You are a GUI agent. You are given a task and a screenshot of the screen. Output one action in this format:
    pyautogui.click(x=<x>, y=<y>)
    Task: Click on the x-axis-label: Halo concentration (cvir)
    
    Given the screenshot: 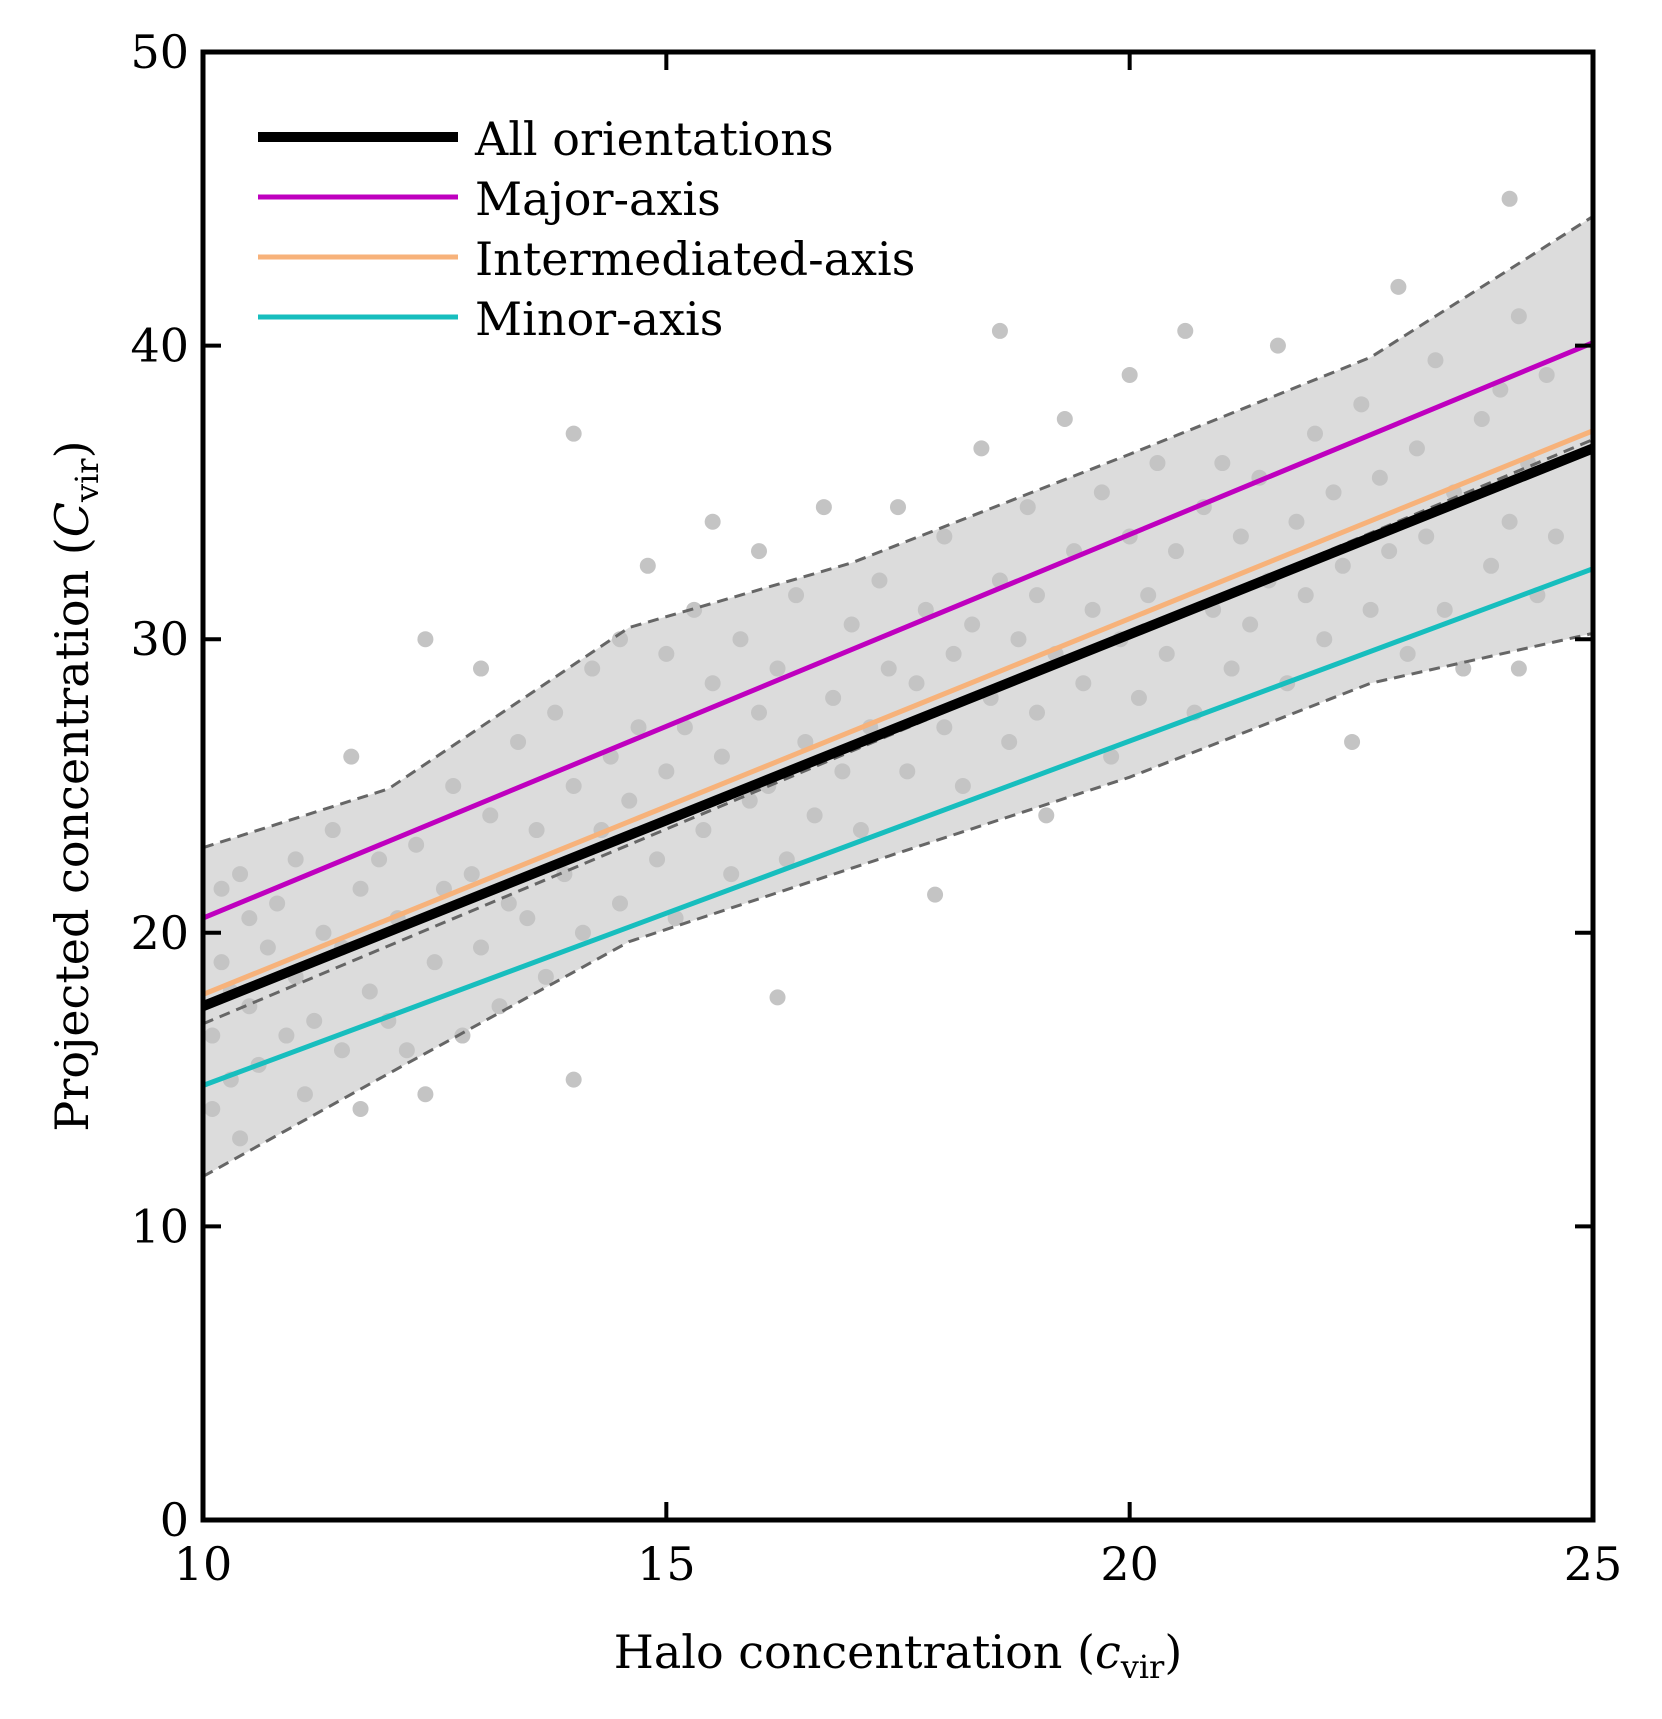 What is the action you would take?
    pyautogui.click(x=898, y=1655)
    